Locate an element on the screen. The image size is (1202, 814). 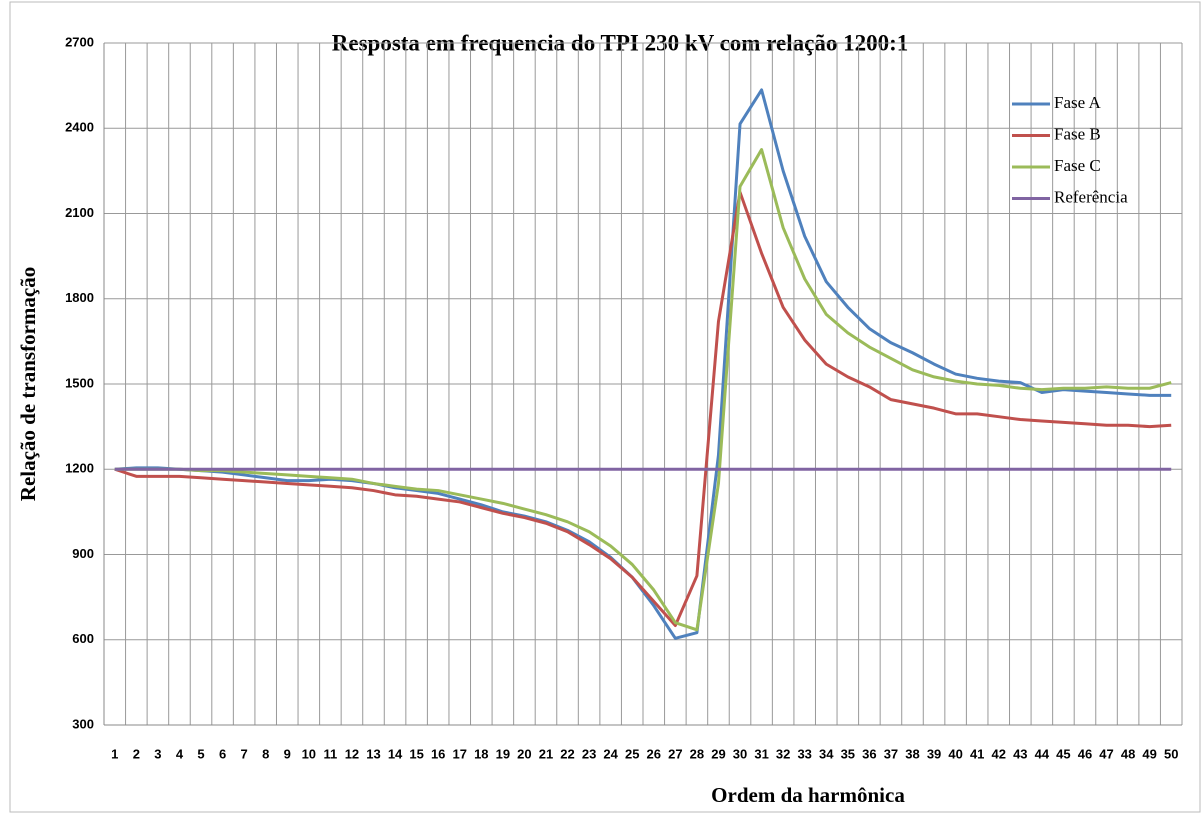
x-tick-label: 46 is located at coordinates (1085, 753).